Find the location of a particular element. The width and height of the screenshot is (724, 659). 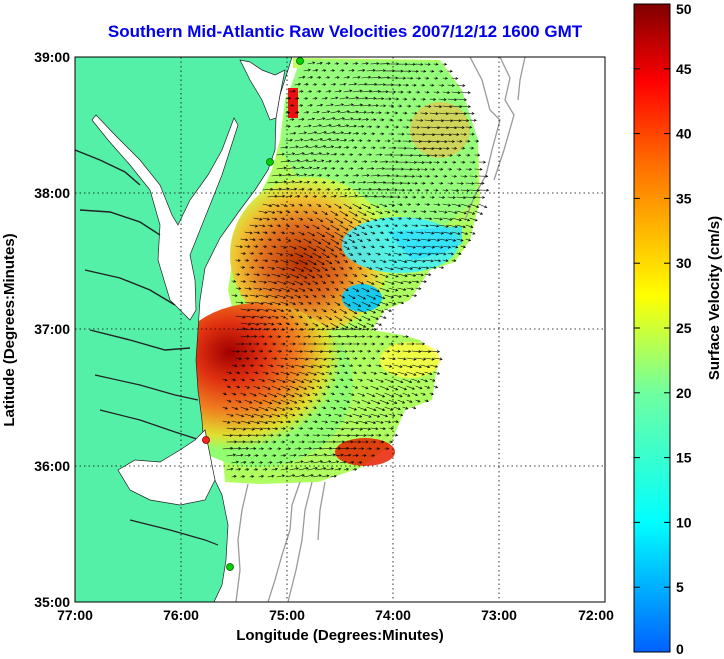

colorbar-tick-label: 45 is located at coordinates (684, 69).